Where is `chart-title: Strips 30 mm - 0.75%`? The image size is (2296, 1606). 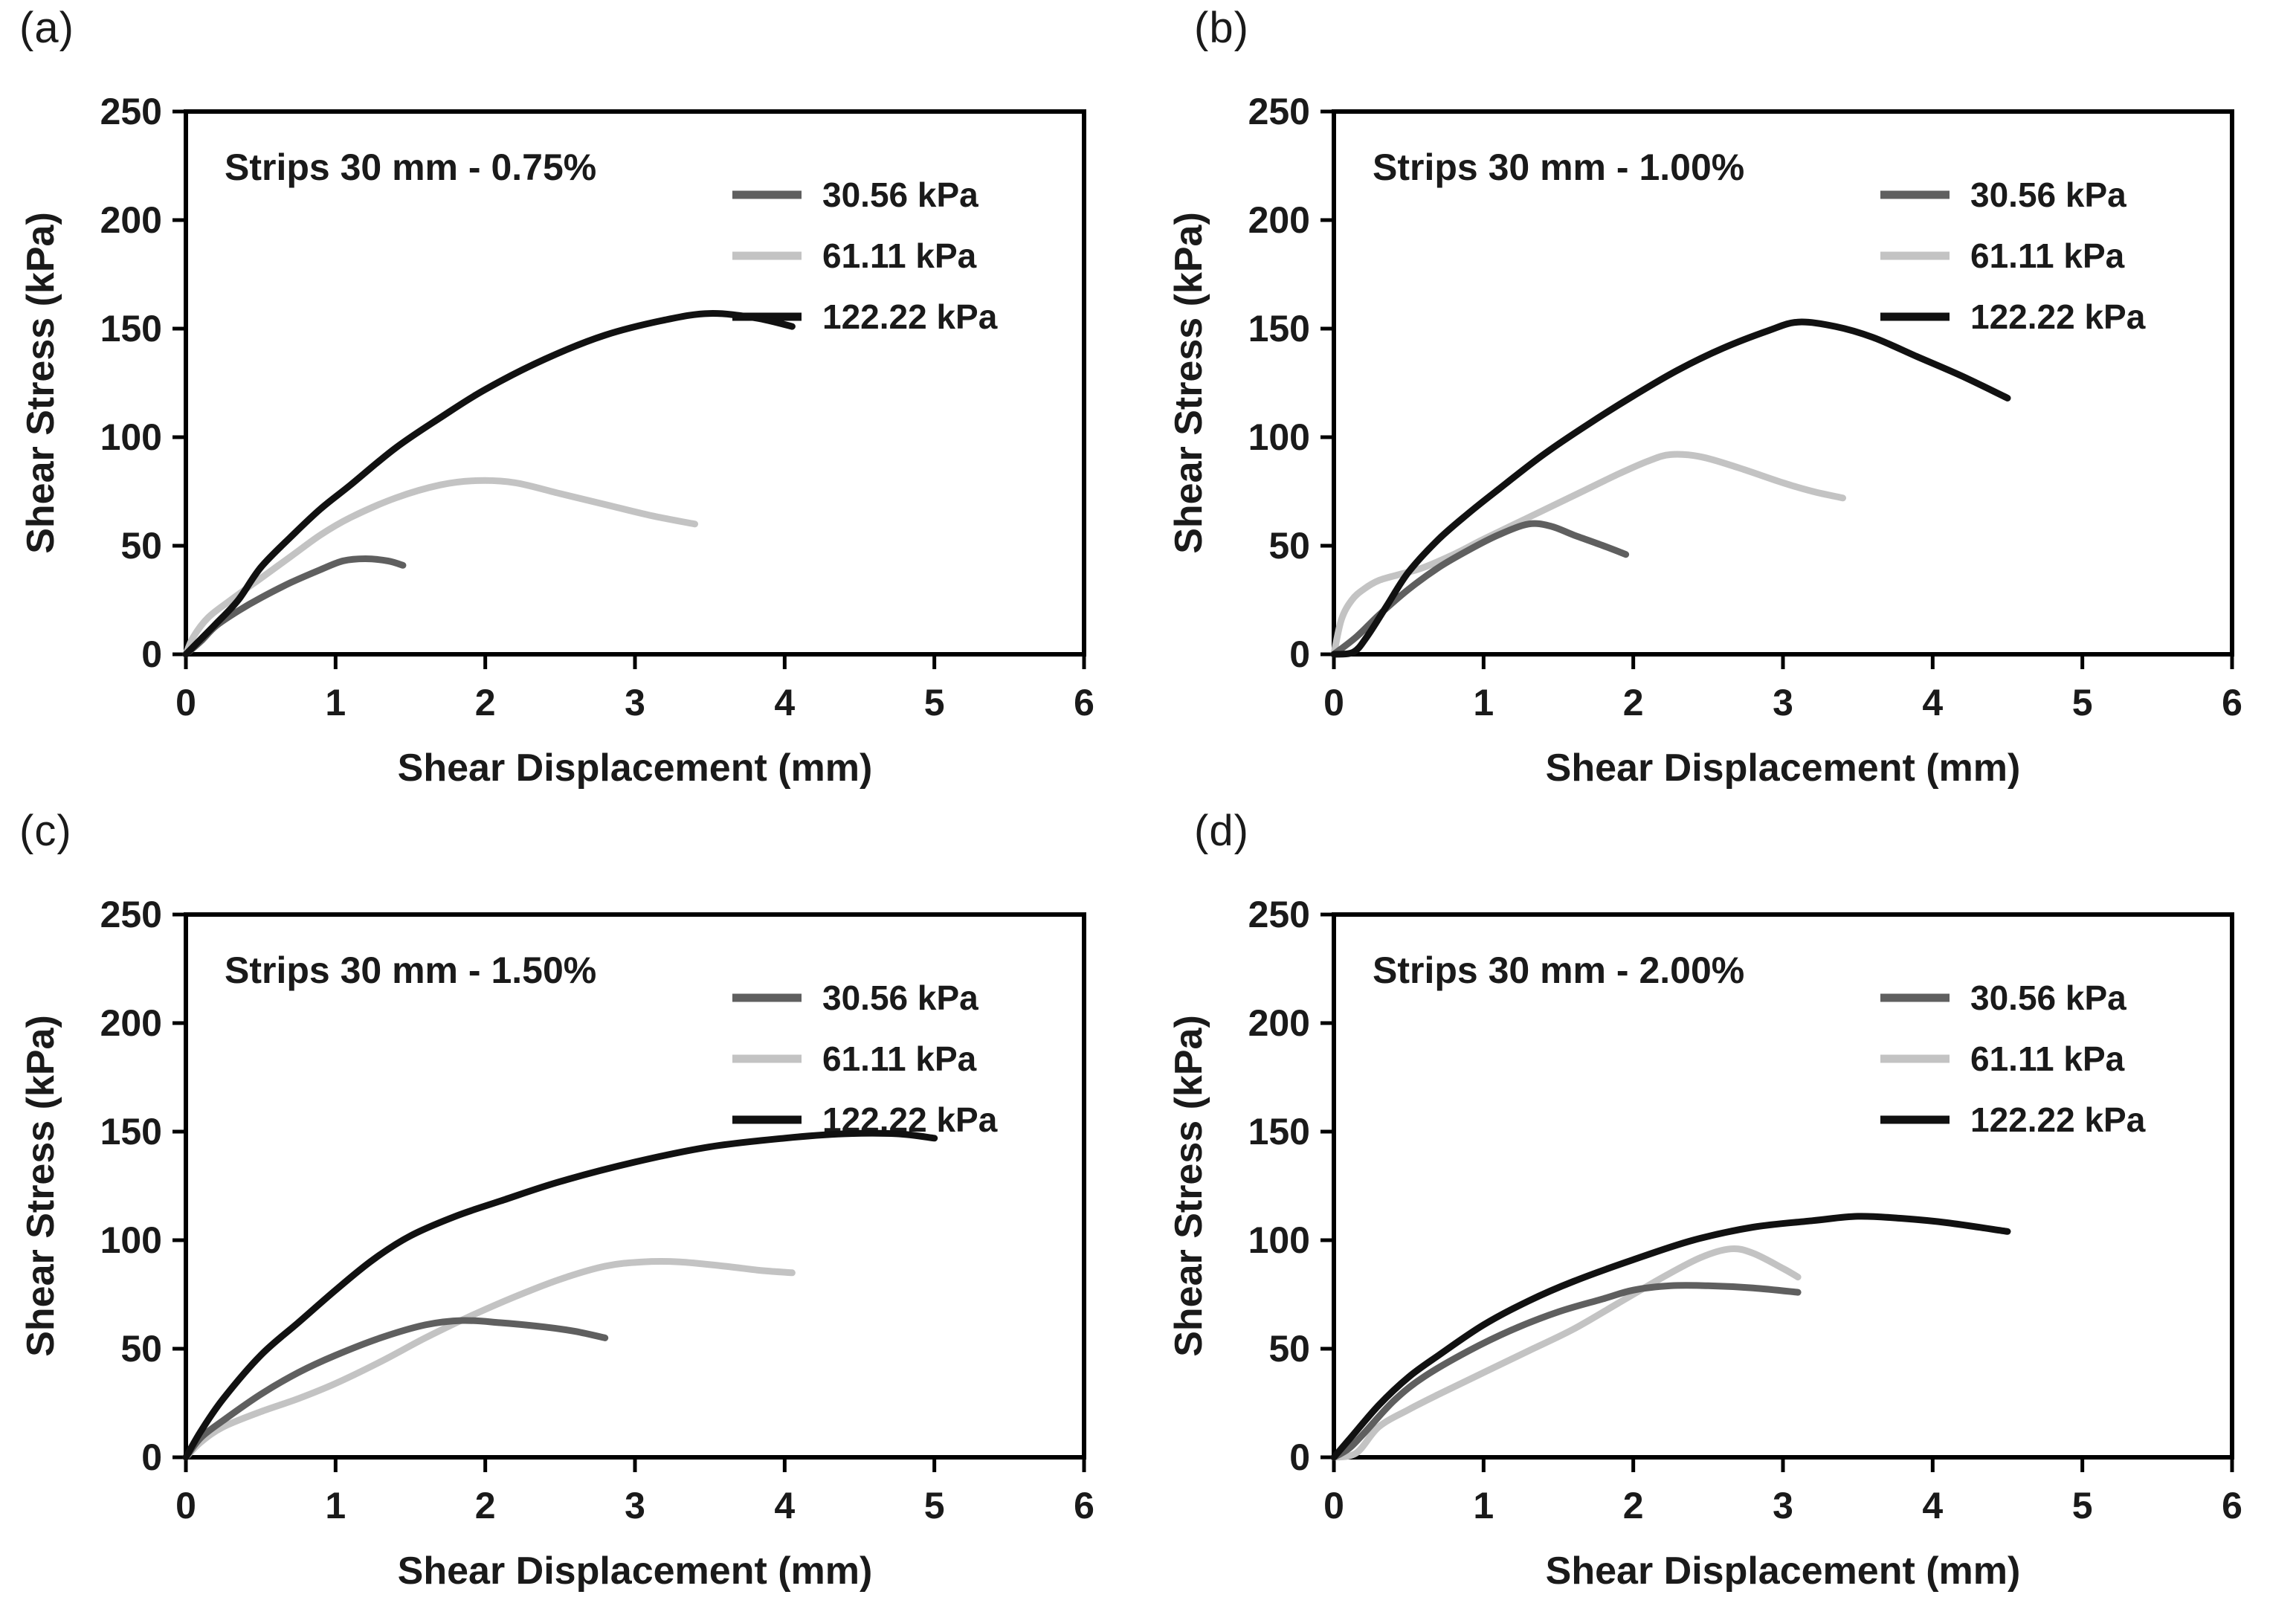
chart-title: Strips 30 mm - 0.75% is located at coordinates (410, 167).